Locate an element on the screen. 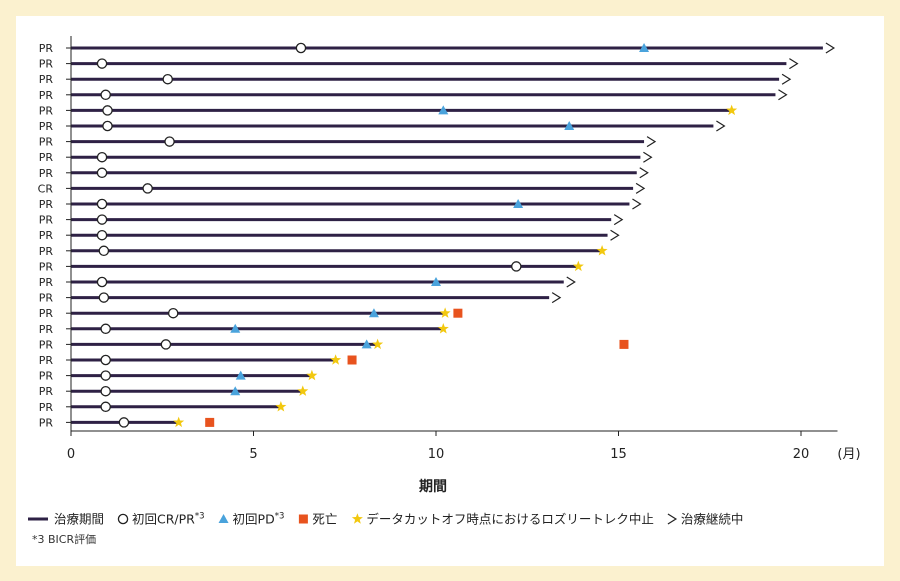 The width and height of the screenshot is (900, 581). legend-item: 治療継続中 is located at coordinates (705, 519).